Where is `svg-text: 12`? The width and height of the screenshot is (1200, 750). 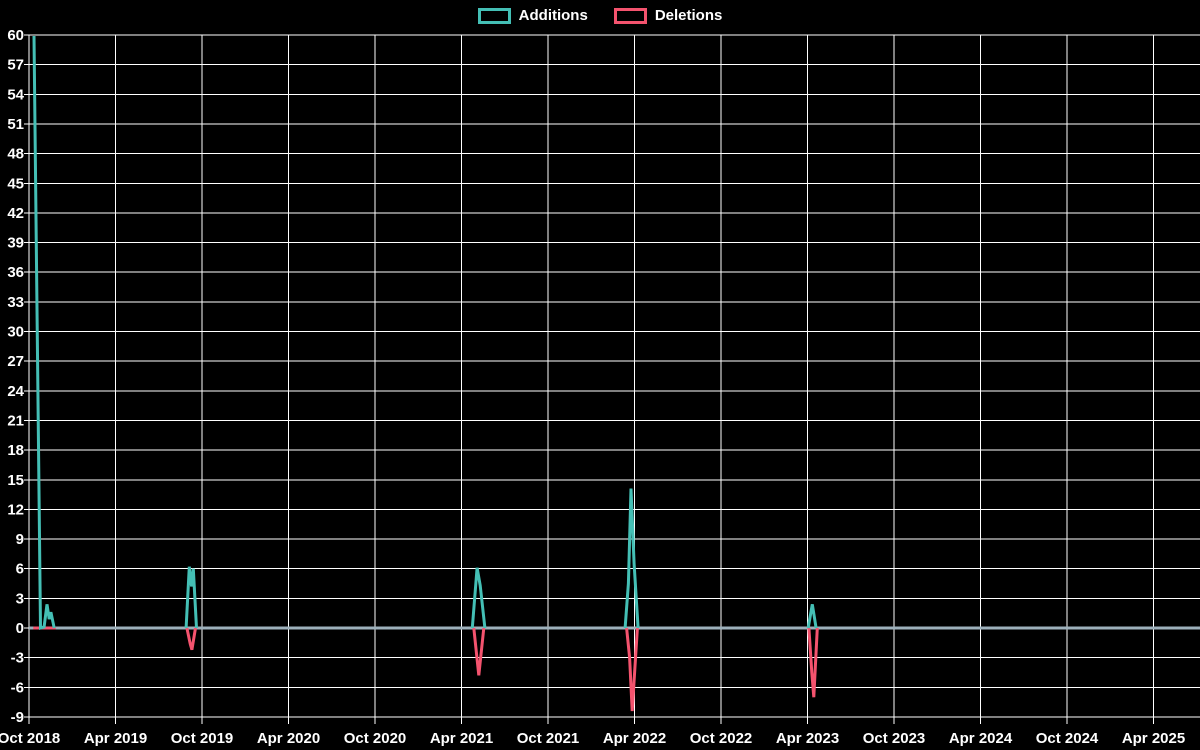 svg-text: 12 is located at coordinates (15, 509).